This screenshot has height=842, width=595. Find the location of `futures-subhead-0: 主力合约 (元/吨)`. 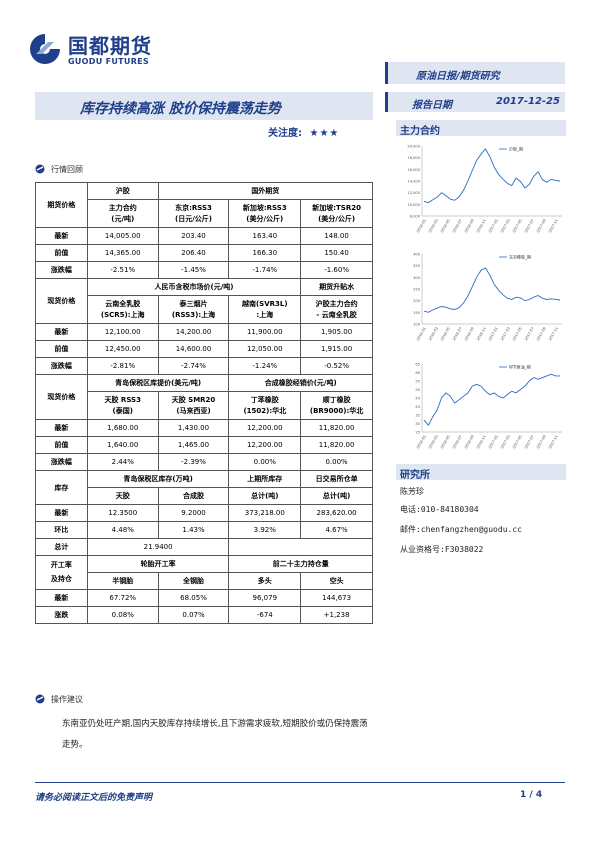

futures-subhead-0: 主力合约 (元/吨) is located at coordinates (122, 213).